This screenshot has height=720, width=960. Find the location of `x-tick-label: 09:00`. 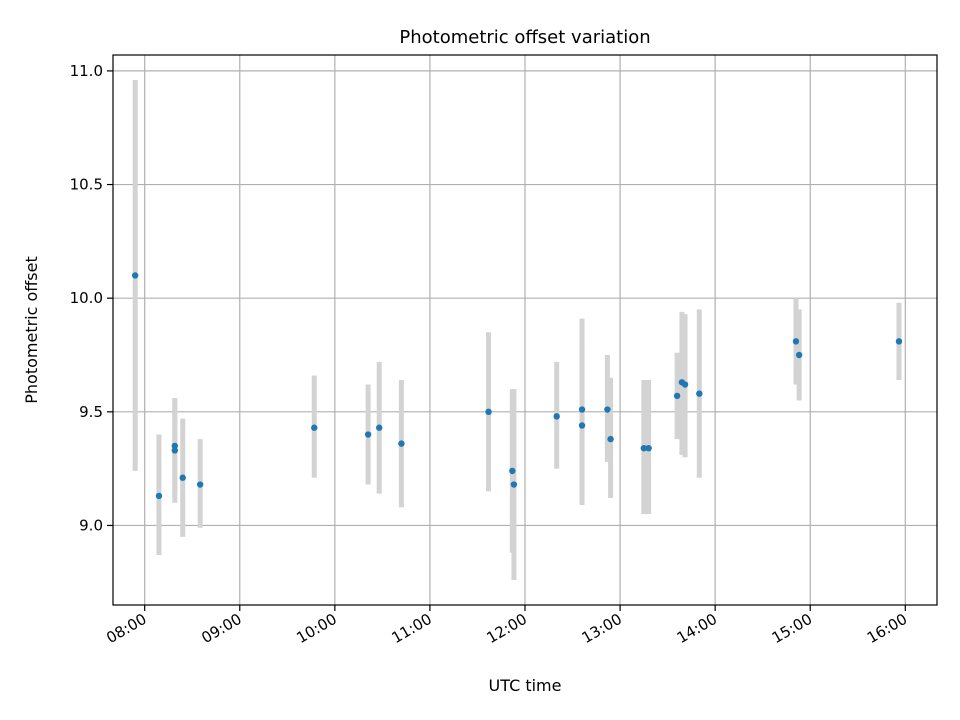

x-tick-label: 09:00 is located at coordinates (221, 628).